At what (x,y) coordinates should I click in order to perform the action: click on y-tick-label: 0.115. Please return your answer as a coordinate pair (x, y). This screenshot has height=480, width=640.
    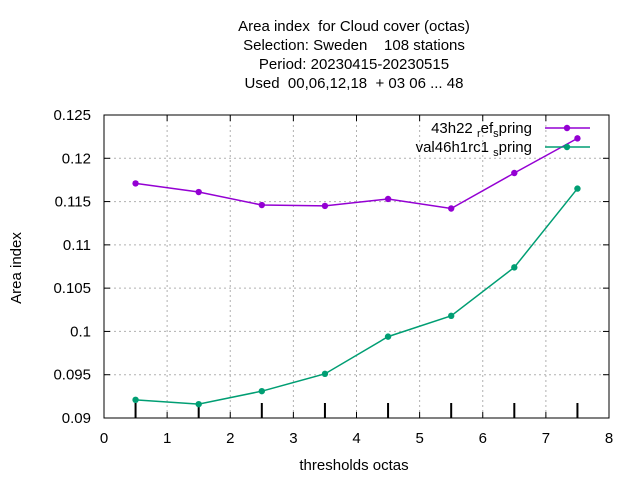
    Looking at the image, I should click on (73, 202).